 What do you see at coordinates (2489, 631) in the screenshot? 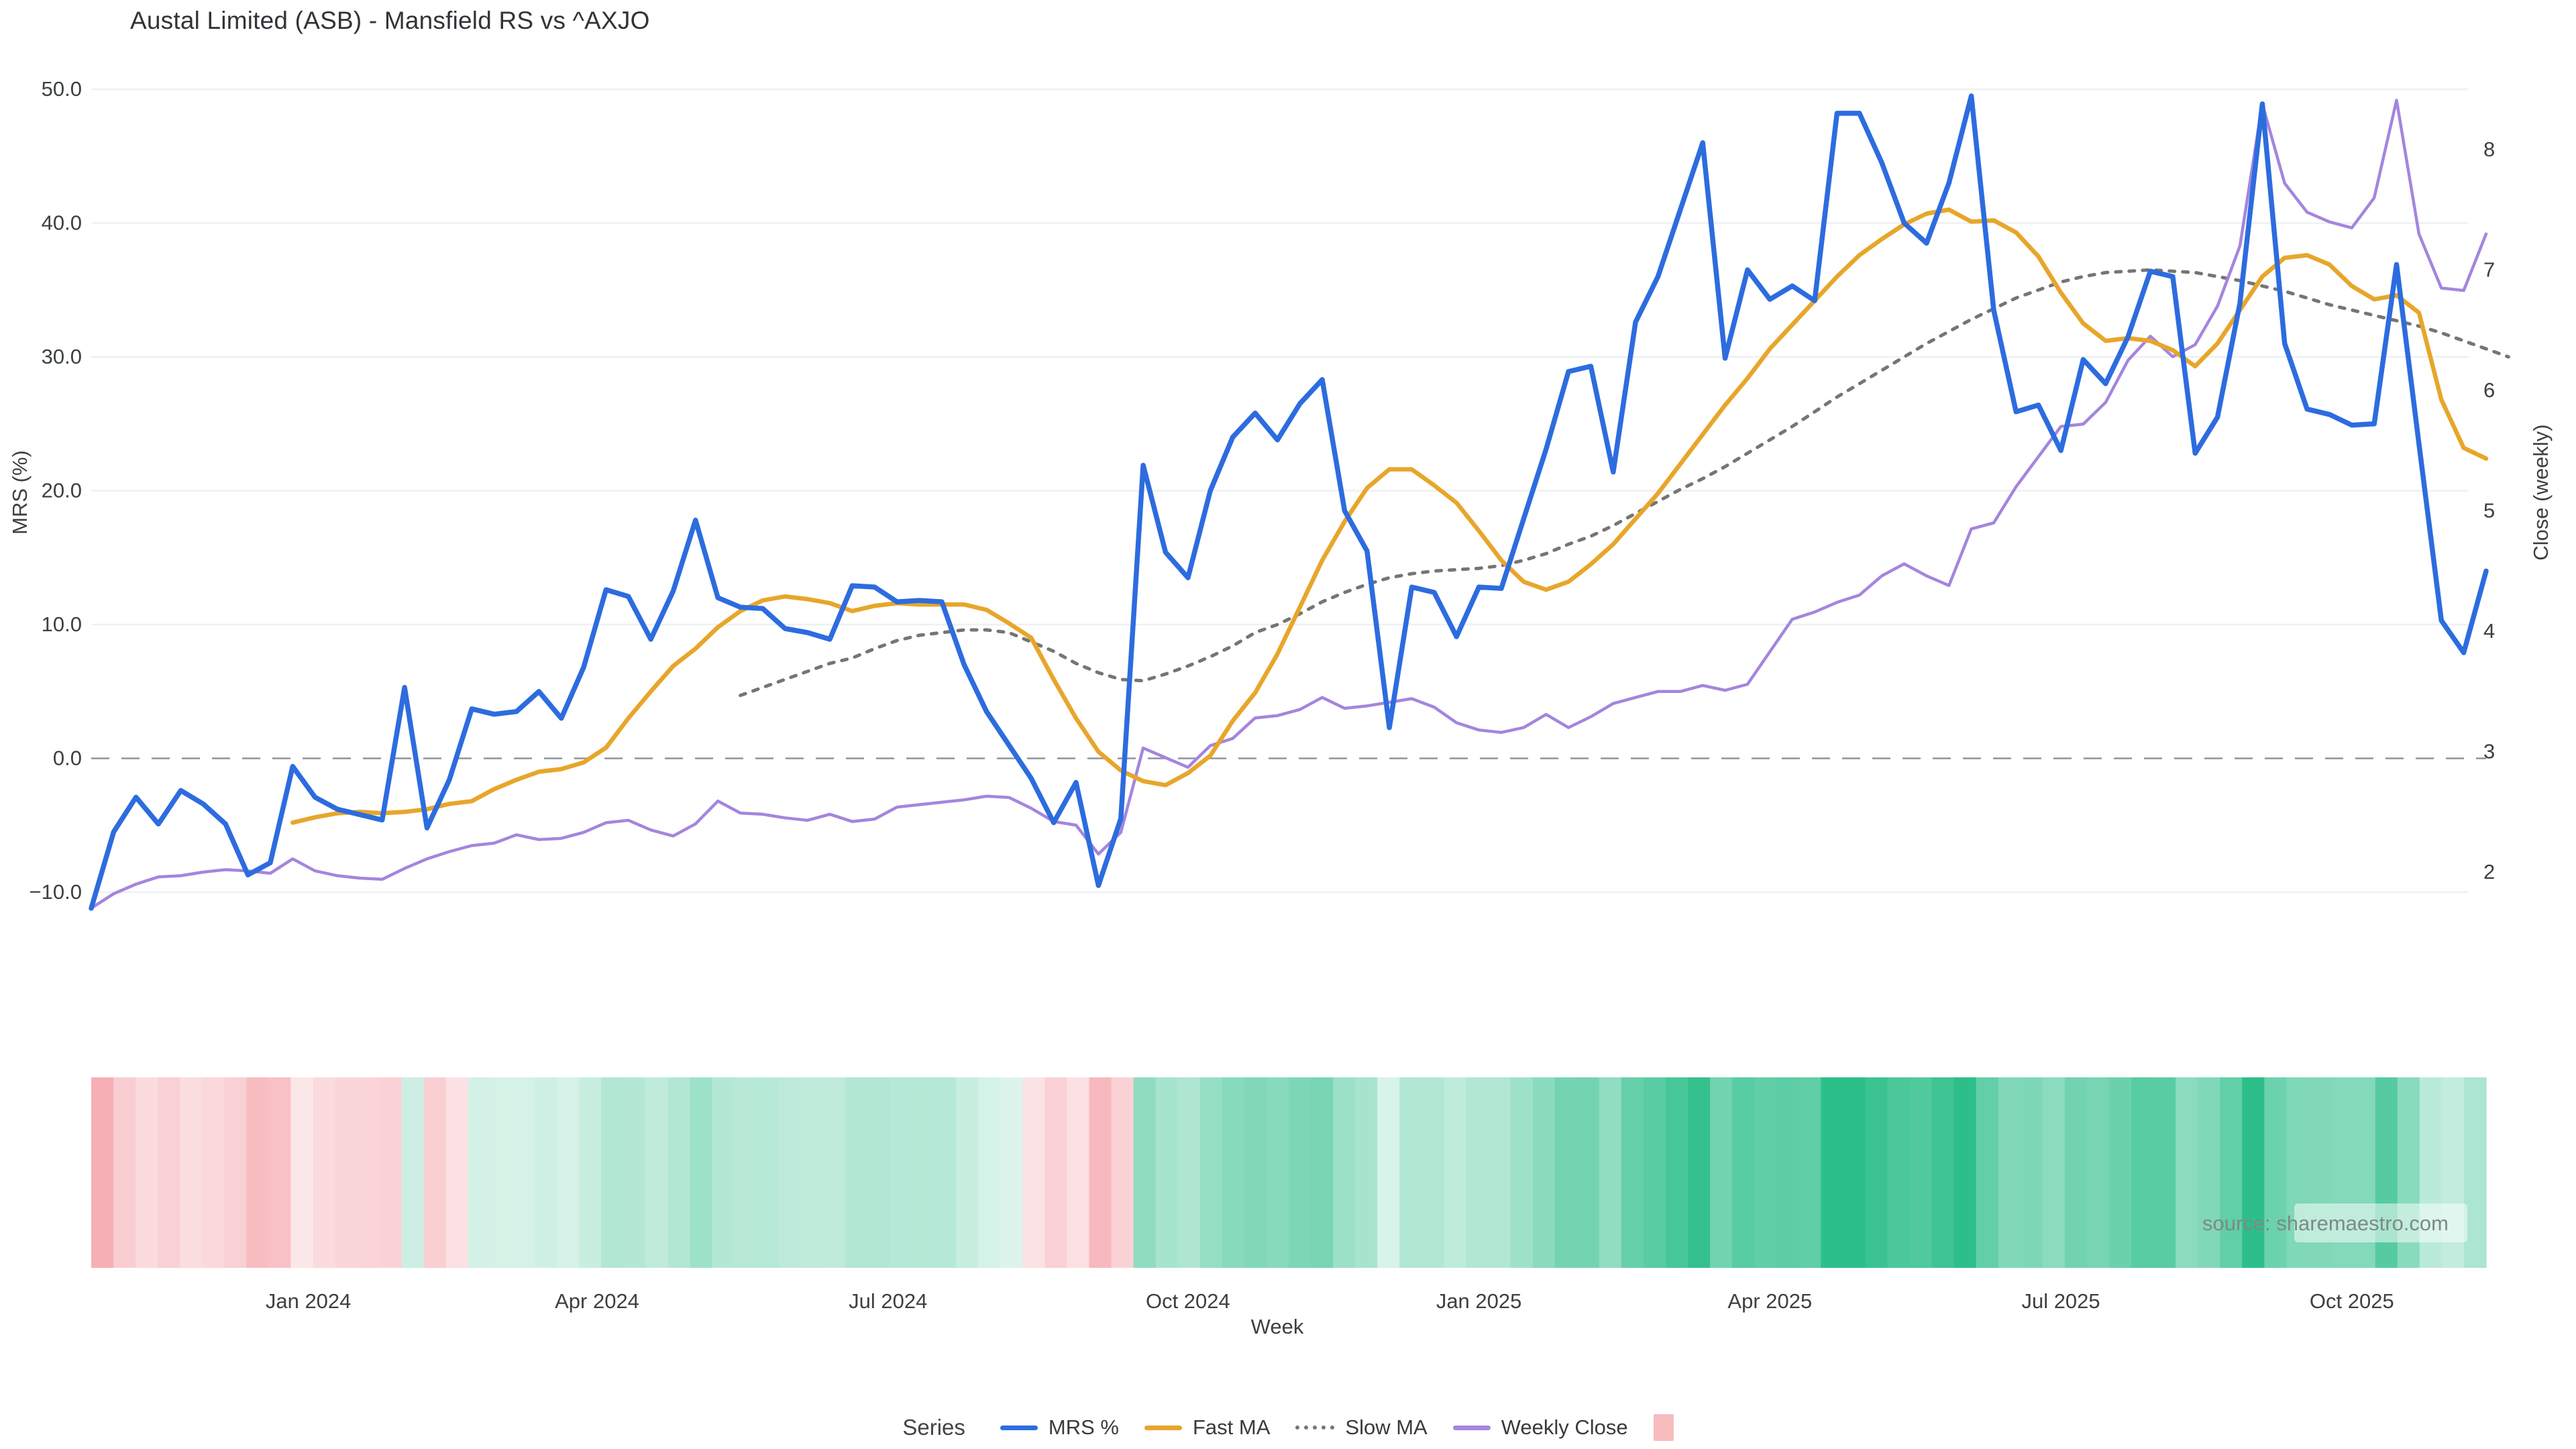
I see `y-tick-label-right: 4` at bounding box center [2489, 631].